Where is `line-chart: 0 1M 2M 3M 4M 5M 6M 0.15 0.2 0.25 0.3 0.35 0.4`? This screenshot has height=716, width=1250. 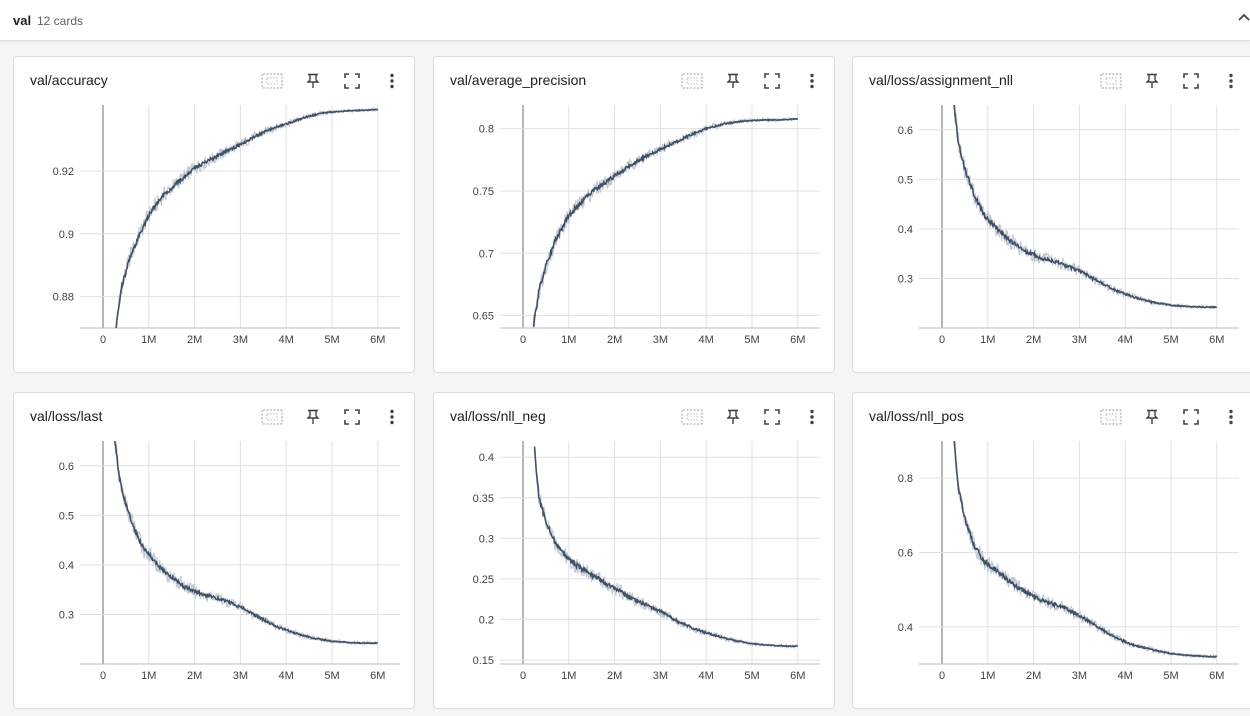 line-chart: 0 1M 2M 3M 4M 5M 6M 0.15 0.2 0.25 0.3 0.35 0.4 is located at coordinates (635, 551).